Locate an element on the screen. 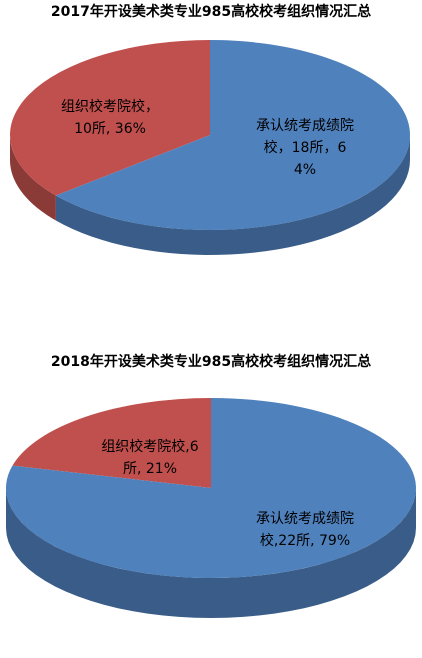  slice-side is located at coordinates (33, 178).